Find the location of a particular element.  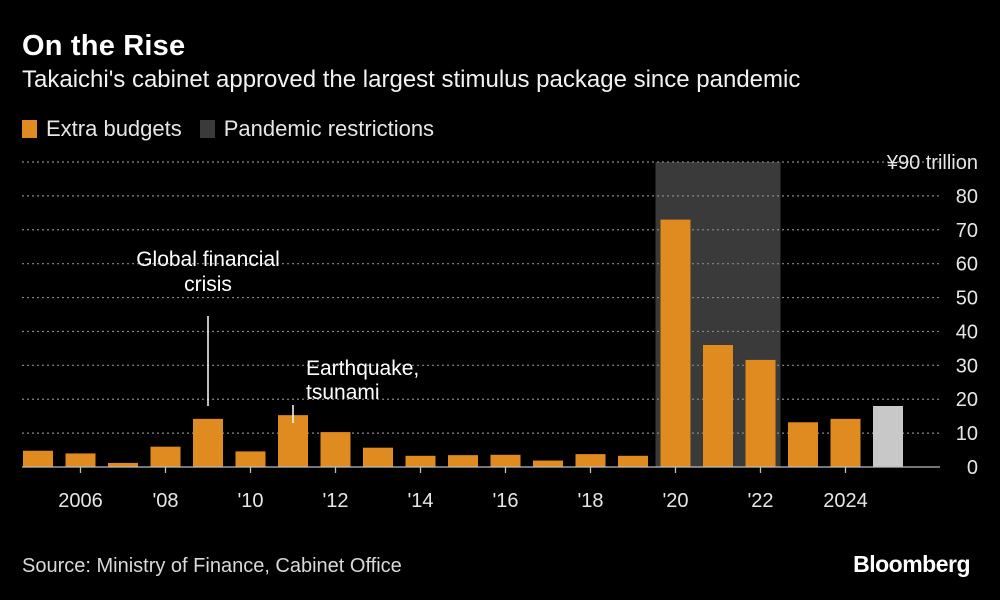

bar-2020 is located at coordinates (675, 343).